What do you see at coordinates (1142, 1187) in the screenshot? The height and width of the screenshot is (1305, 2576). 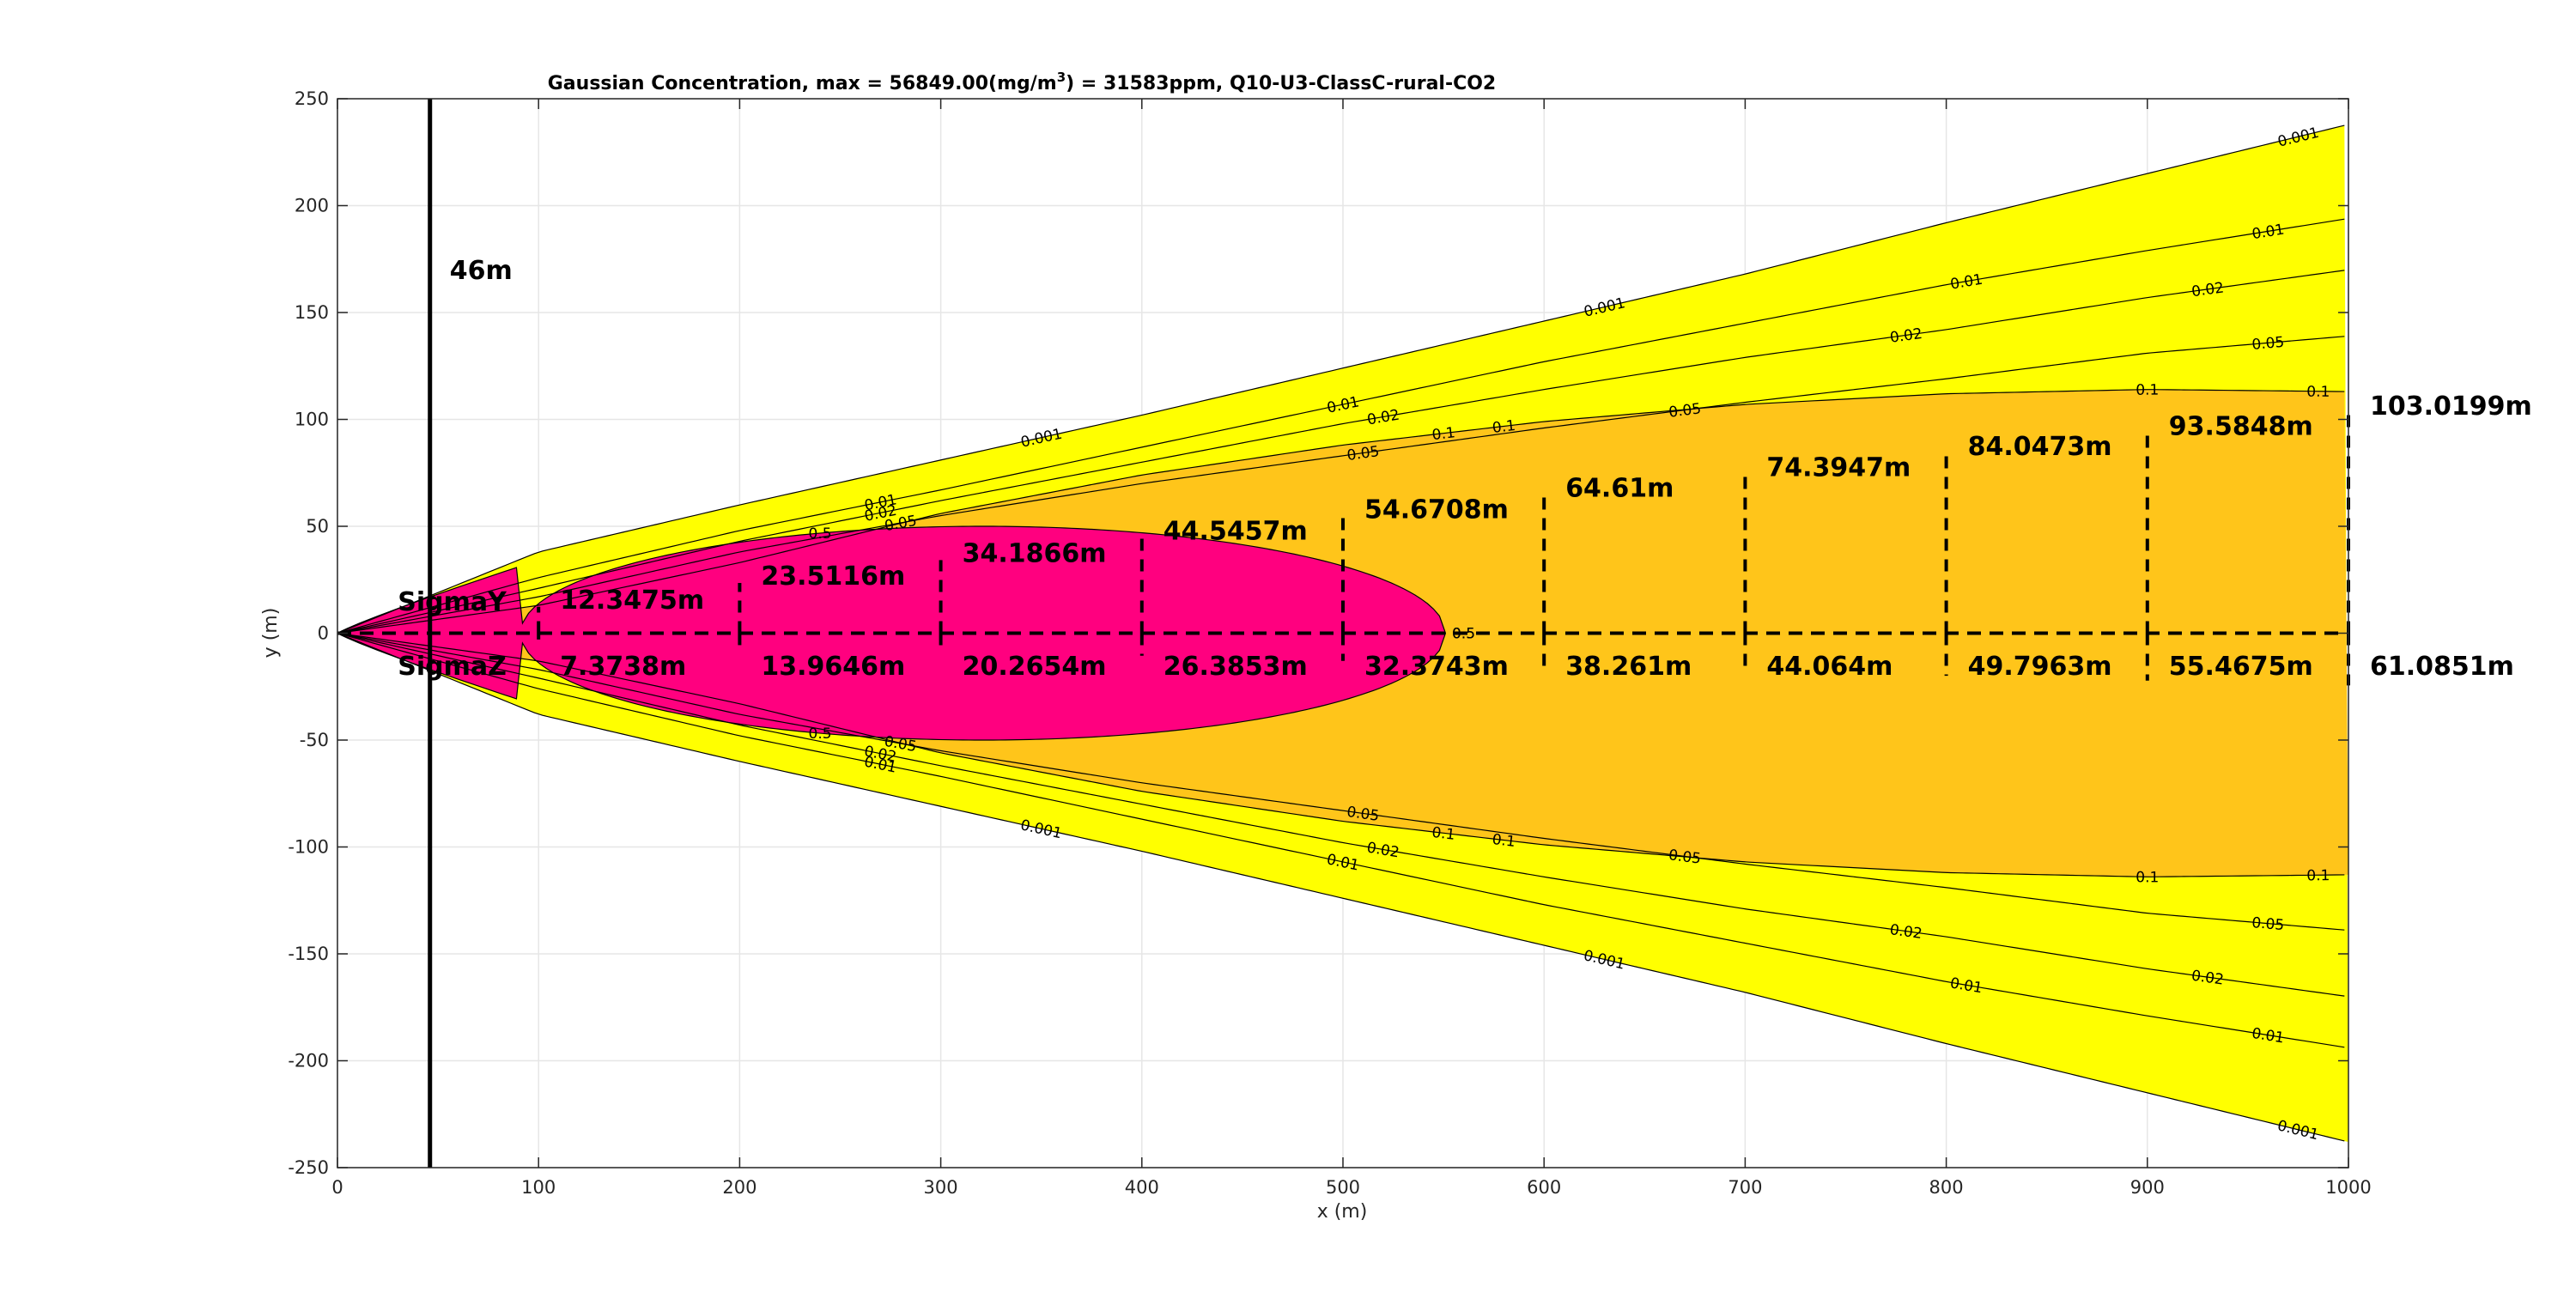 I see `x-tick-label: 400` at bounding box center [1142, 1187].